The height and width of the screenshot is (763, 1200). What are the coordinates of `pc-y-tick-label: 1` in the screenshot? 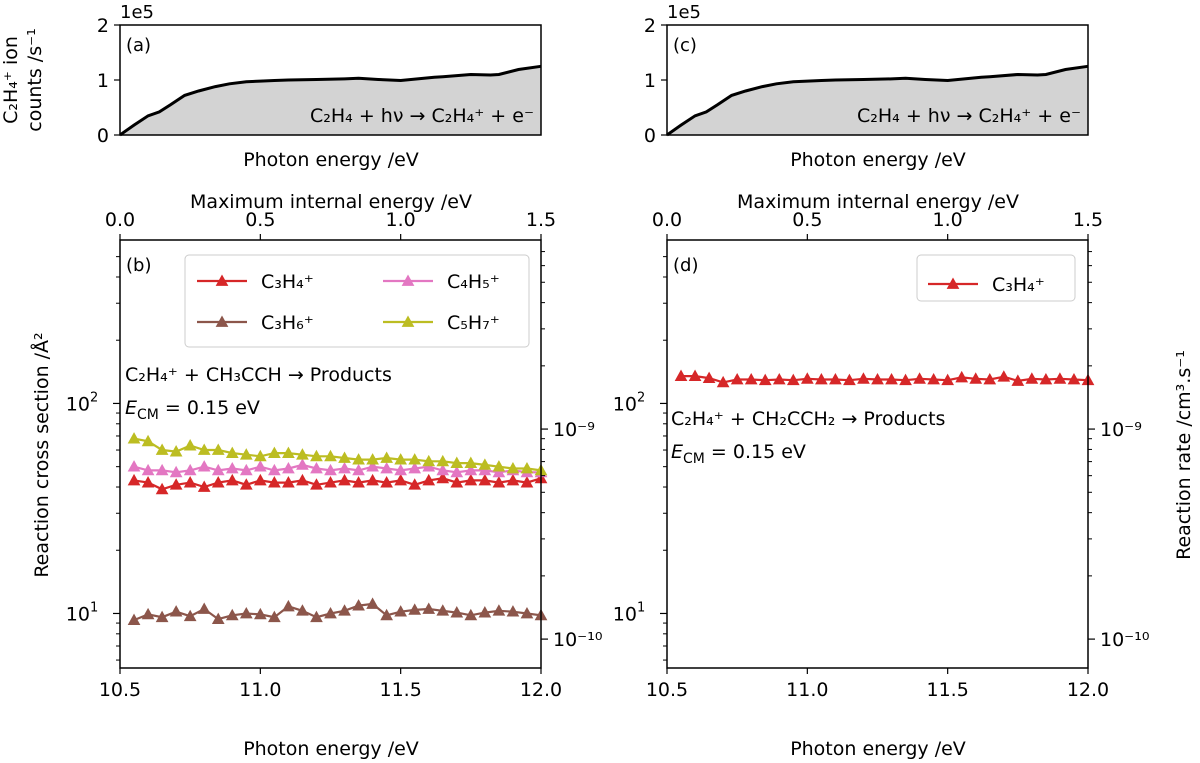 It's located at (650, 81).